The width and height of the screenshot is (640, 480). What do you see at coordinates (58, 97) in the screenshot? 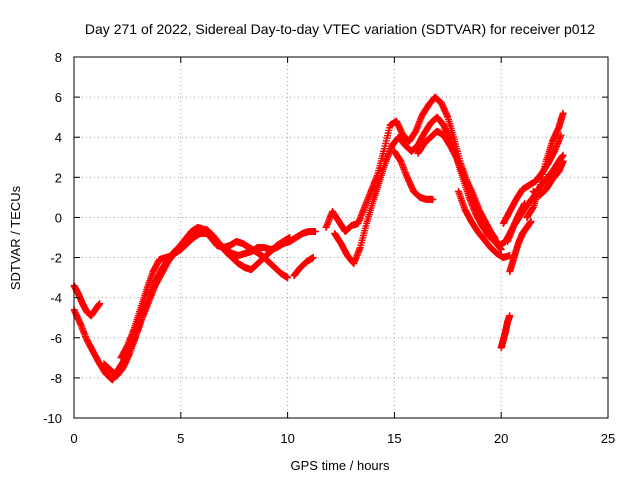
I see `y-tick-label: 6` at bounding box center [58, 97].